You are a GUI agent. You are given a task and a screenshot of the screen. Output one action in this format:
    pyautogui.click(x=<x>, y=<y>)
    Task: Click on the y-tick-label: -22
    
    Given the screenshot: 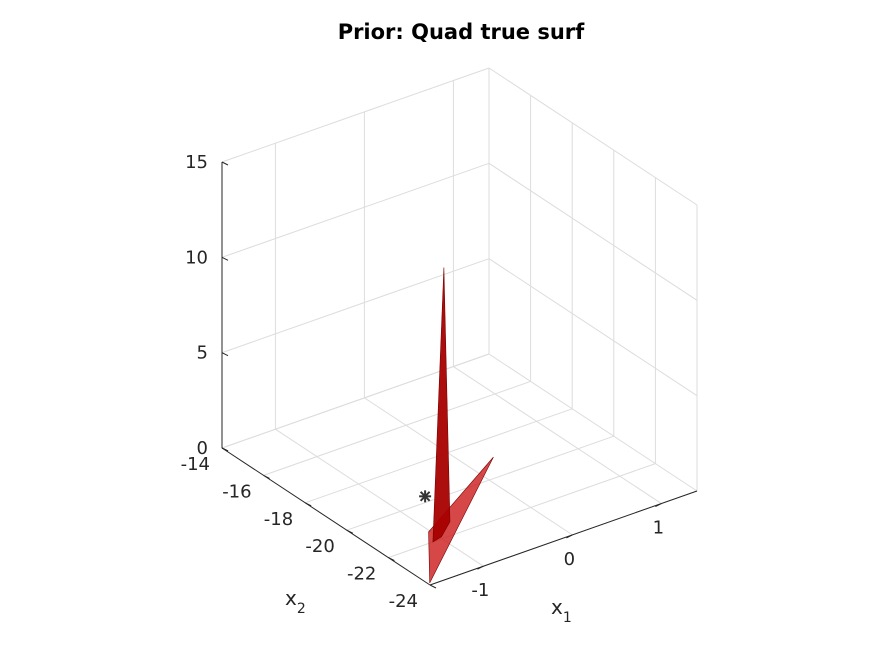 What is the action you would take?
    pyautogui.click(x=361, y=574)
    